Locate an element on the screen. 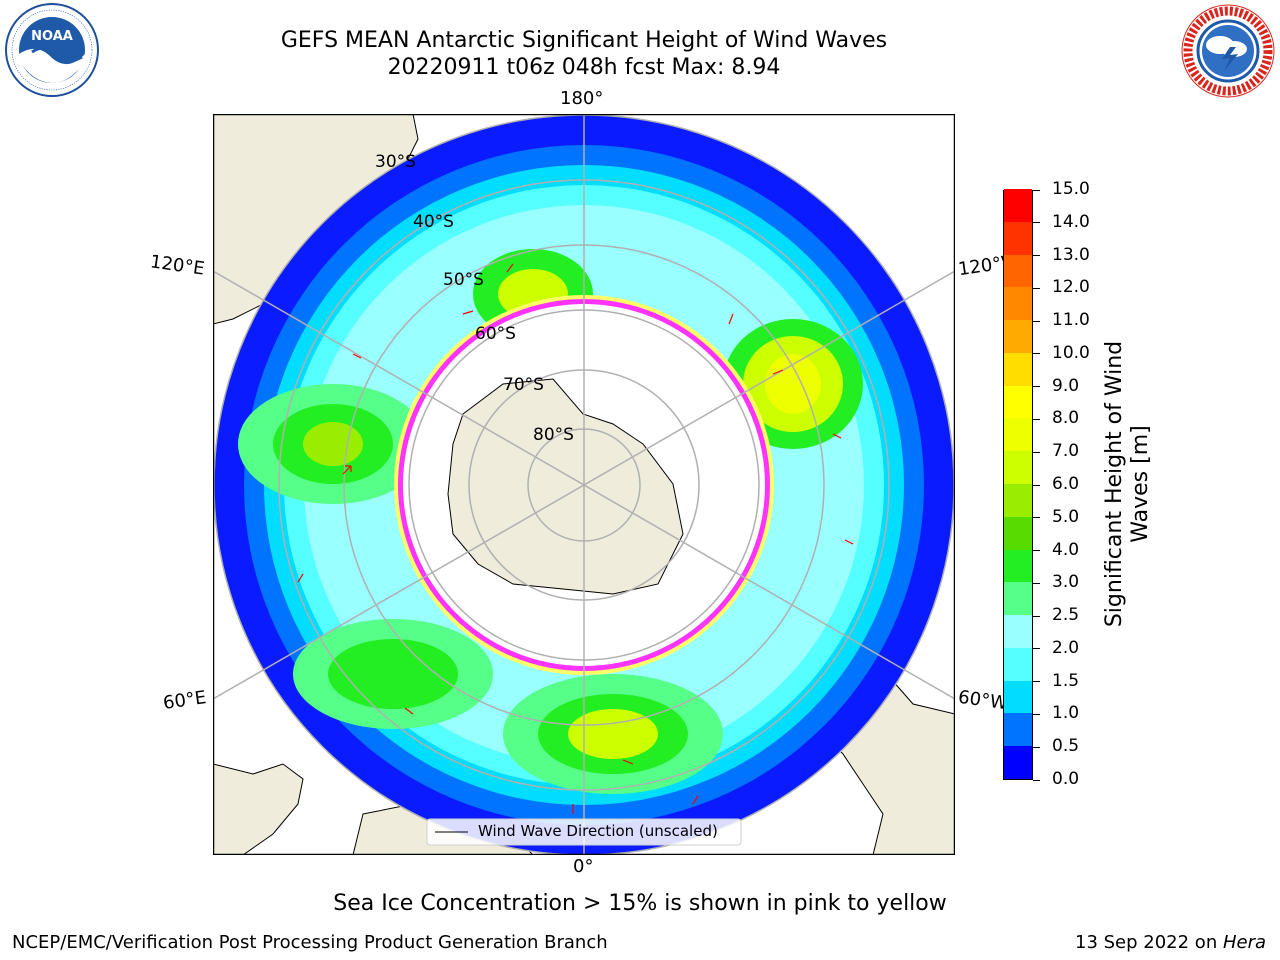 The width and height of the screenshot is (1280, 960). colorbar-tick-label: 14.0 is located at coordinates (1071, 221).